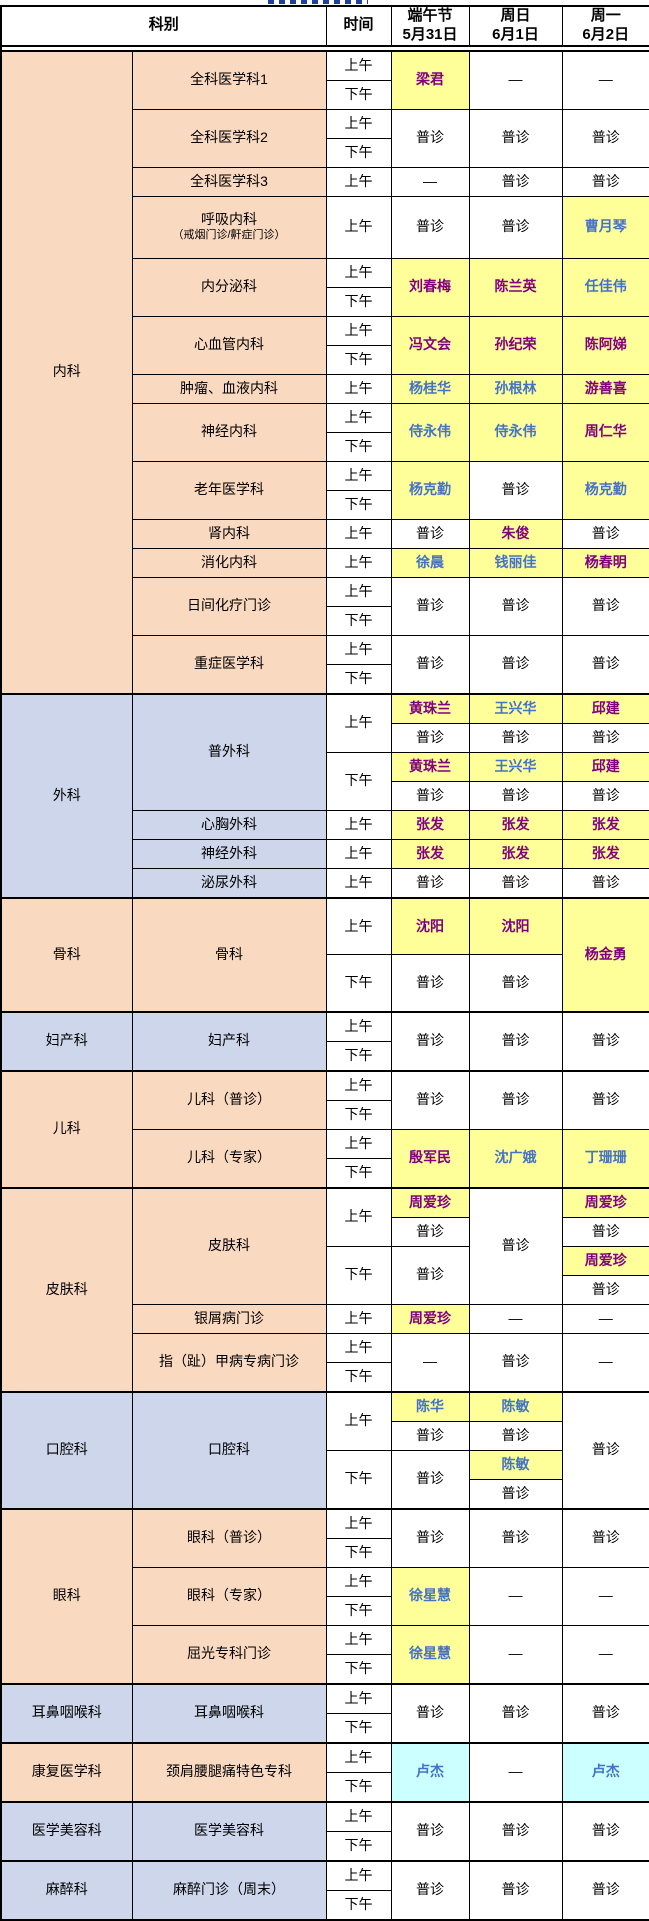 The height and width of the screenshot is (1921, 649). I want to click on group-cell: 妇产科, so click(66, 1040).